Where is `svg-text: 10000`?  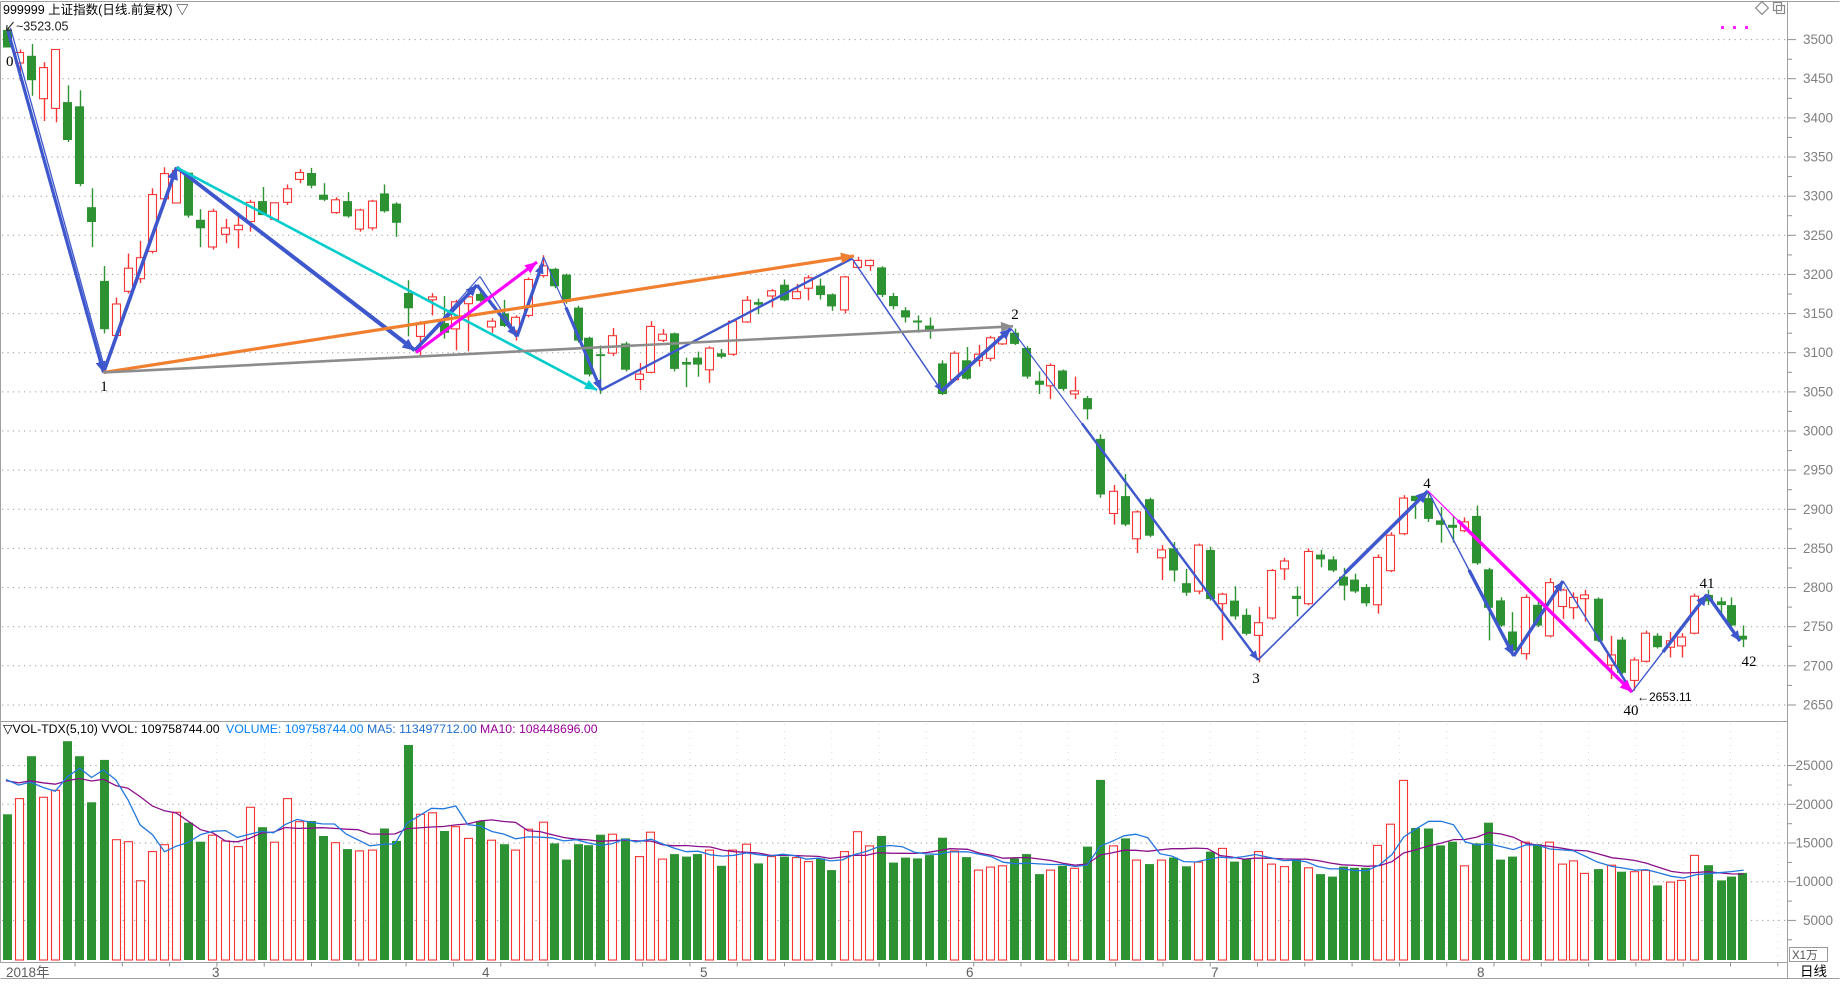
svg-text: 10000 is located at coordinates (1814, 881).